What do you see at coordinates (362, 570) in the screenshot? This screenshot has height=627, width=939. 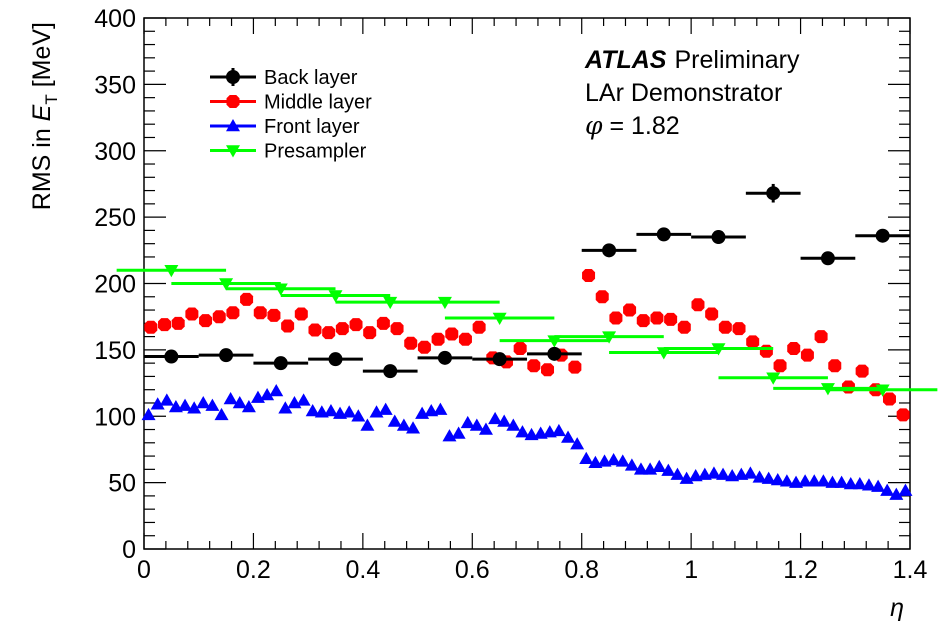 I see `x-tick-label: 0.4` at bounding box center [362, 570].